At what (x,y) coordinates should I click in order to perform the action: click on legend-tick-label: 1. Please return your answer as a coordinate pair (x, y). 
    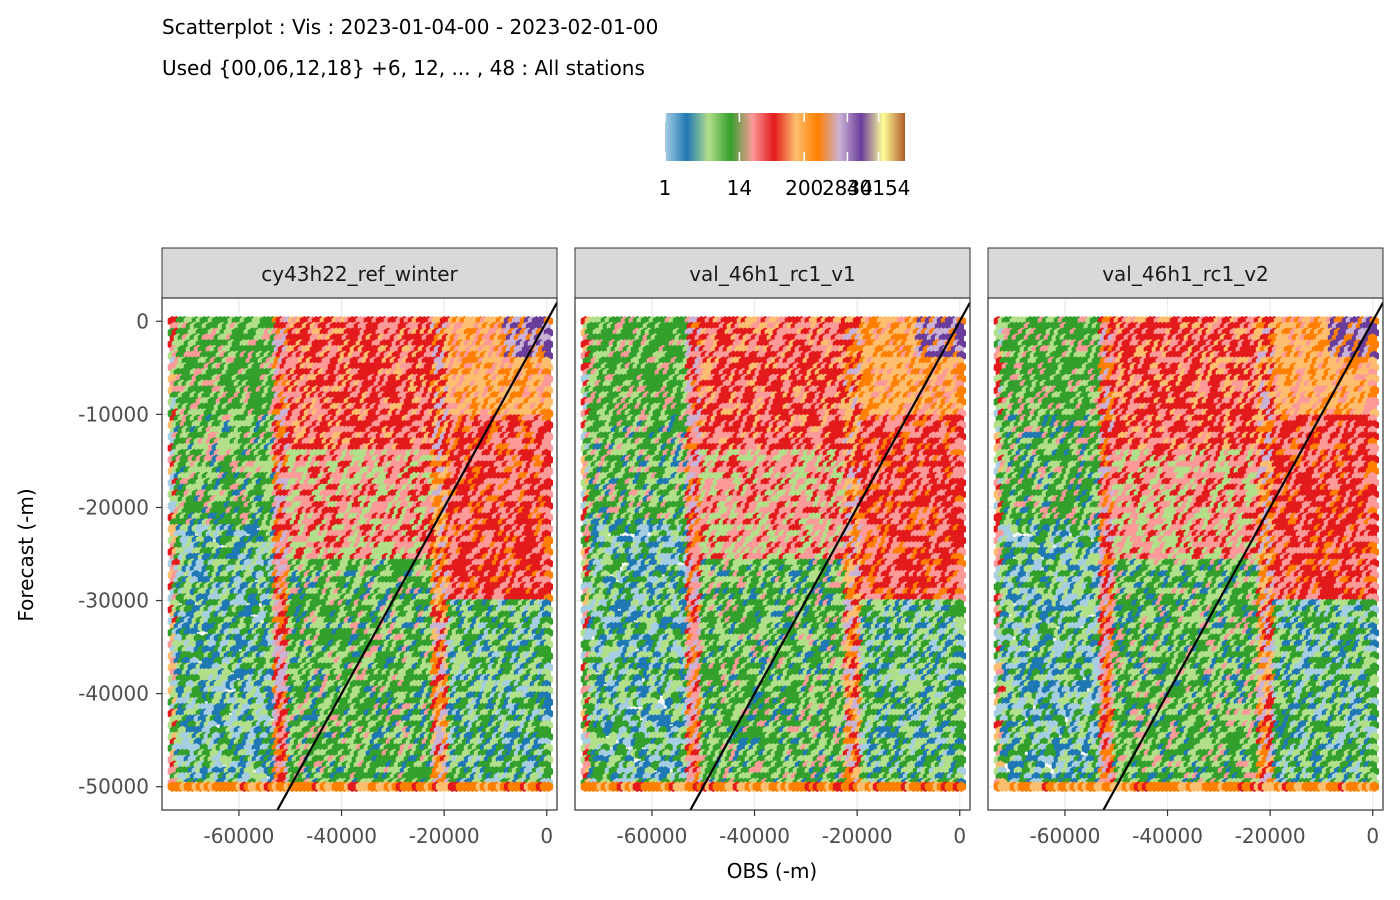
    Looking at the image, I should click on (665, 188).